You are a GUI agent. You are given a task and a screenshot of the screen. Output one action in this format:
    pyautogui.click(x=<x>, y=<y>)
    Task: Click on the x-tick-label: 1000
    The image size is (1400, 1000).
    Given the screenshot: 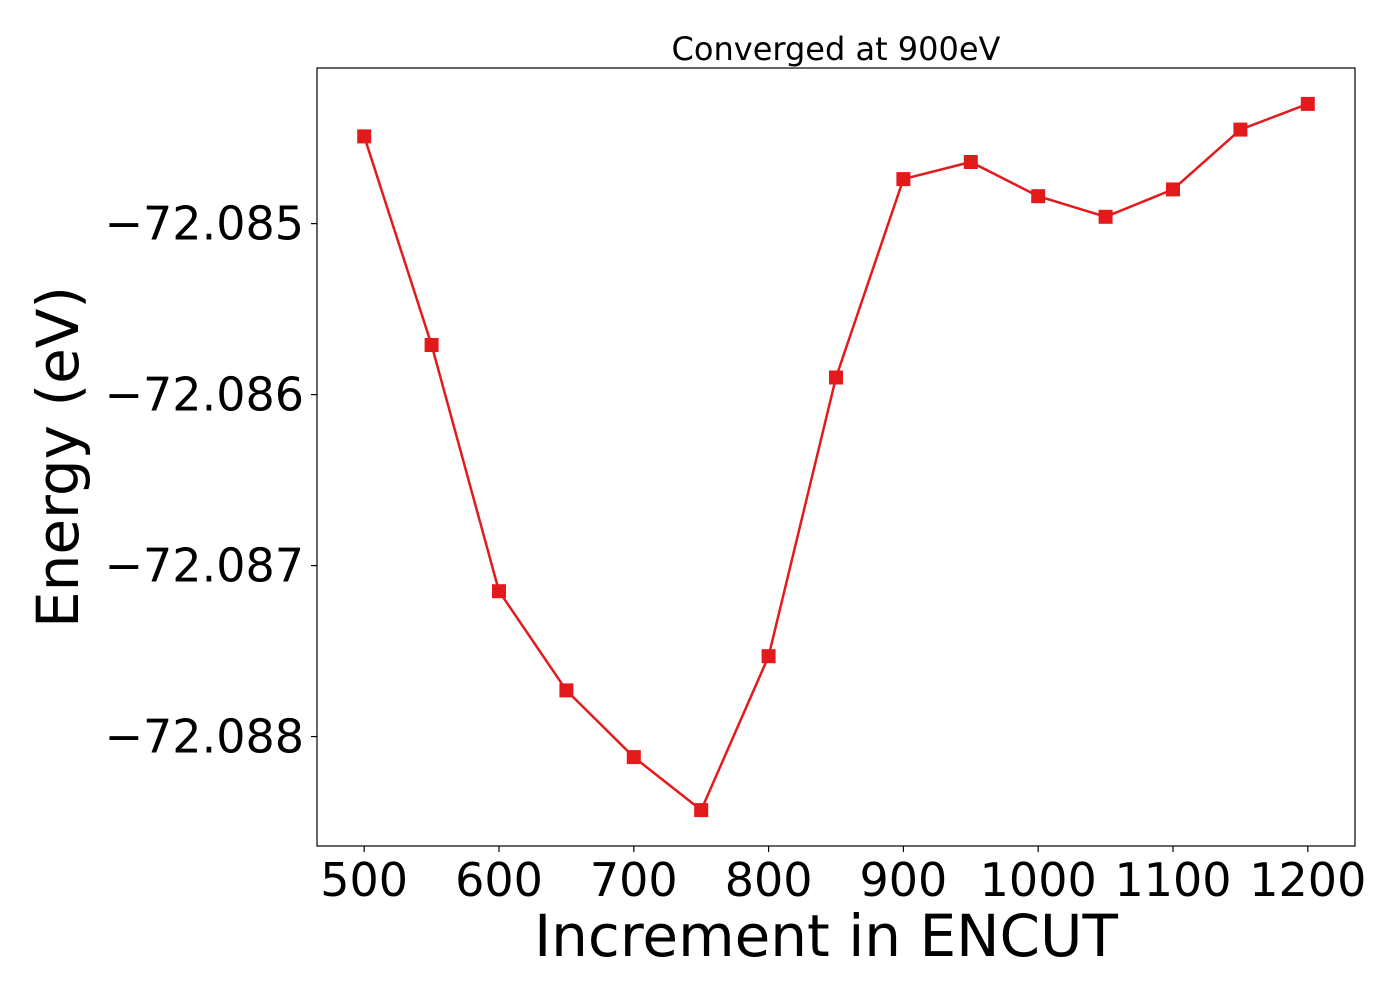 What is the action you would take?
    pyautogui.click(x=1038, y=880)
    